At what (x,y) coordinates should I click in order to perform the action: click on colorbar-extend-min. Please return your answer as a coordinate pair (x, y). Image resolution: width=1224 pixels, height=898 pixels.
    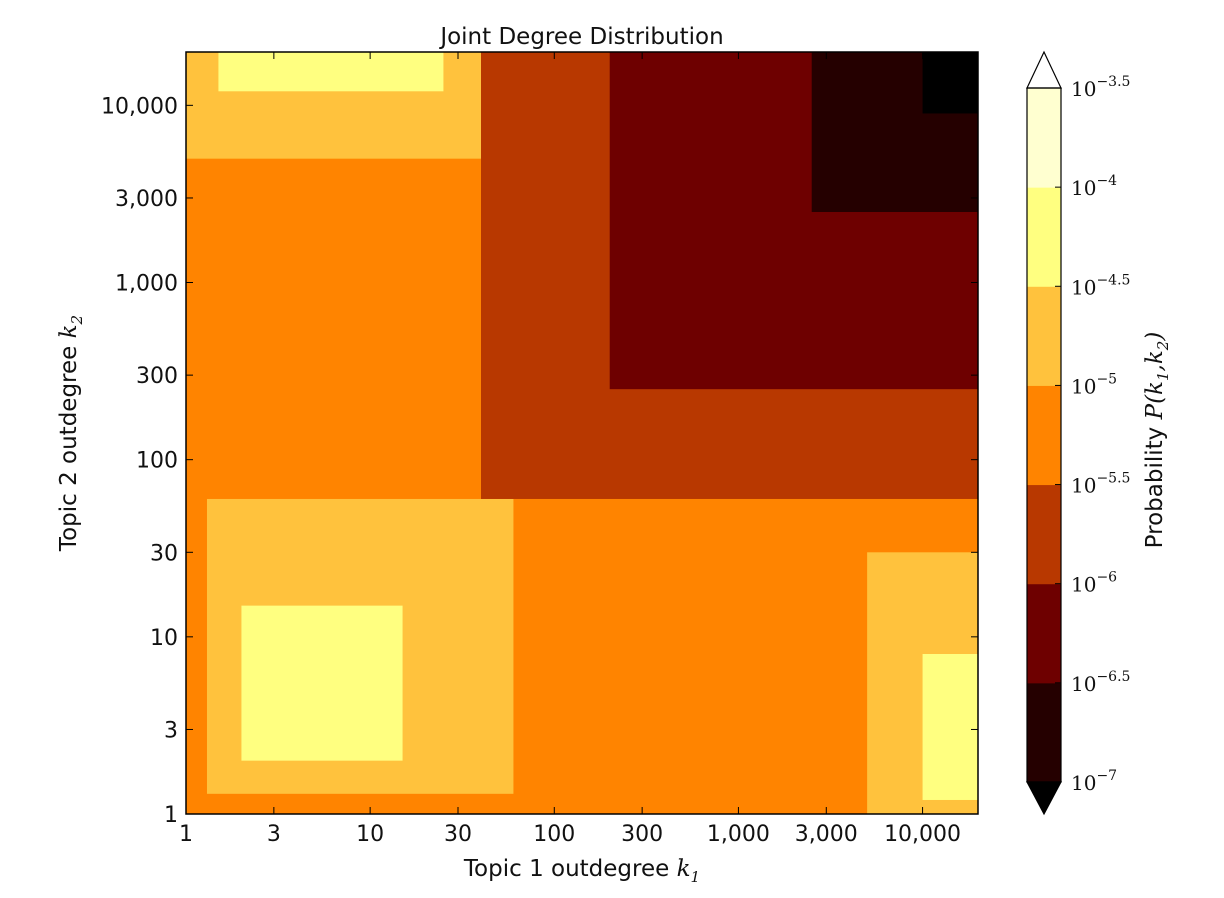
    Looking at the image, I should click on (1044, 798).